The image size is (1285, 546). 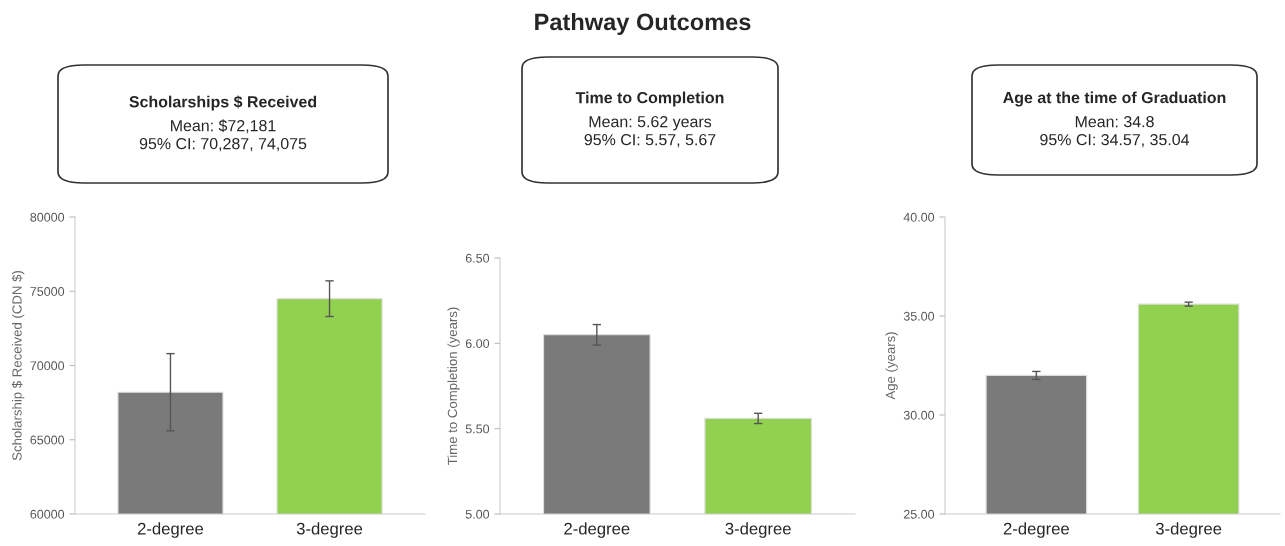 What do you see at coordinates (47, 440) in the screenshot?
I see `y-tick-label: 65000` at bounding box center [47, 440].